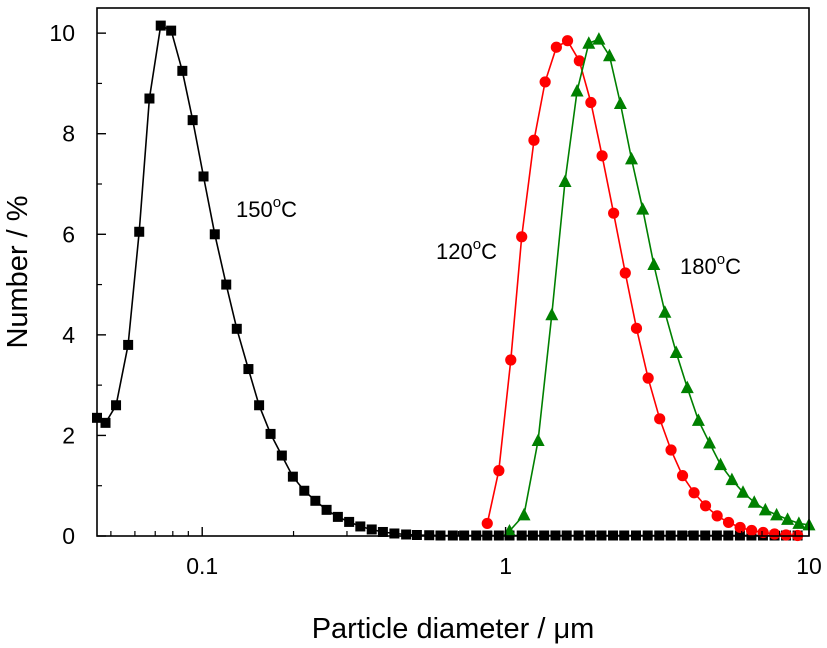 The height and width of the screenshot is (648, 827). I want to click on y-tick-label: 8, so click(68, 134).